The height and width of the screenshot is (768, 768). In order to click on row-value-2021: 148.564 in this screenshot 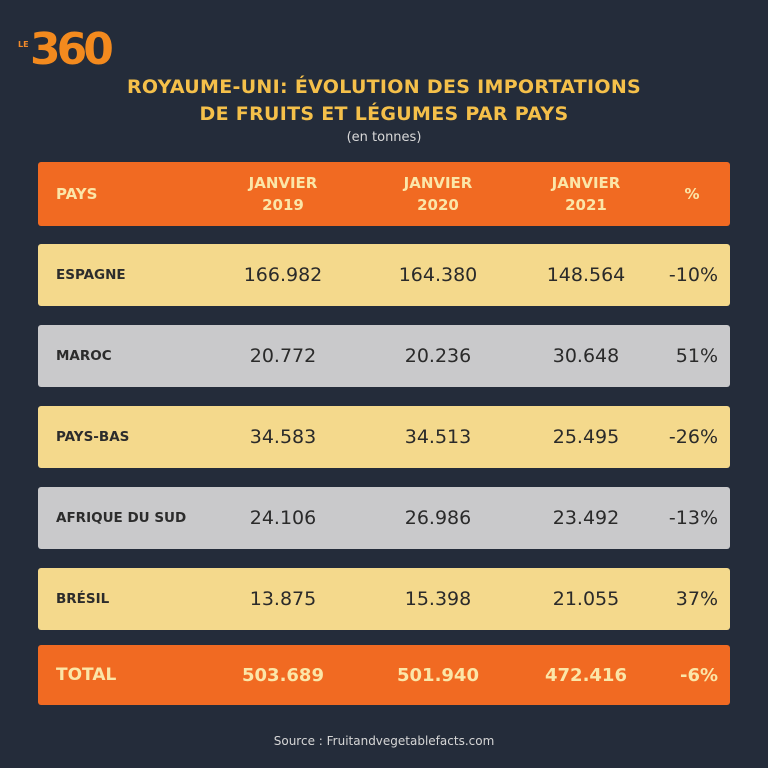, I will do `click(586, 275)`.